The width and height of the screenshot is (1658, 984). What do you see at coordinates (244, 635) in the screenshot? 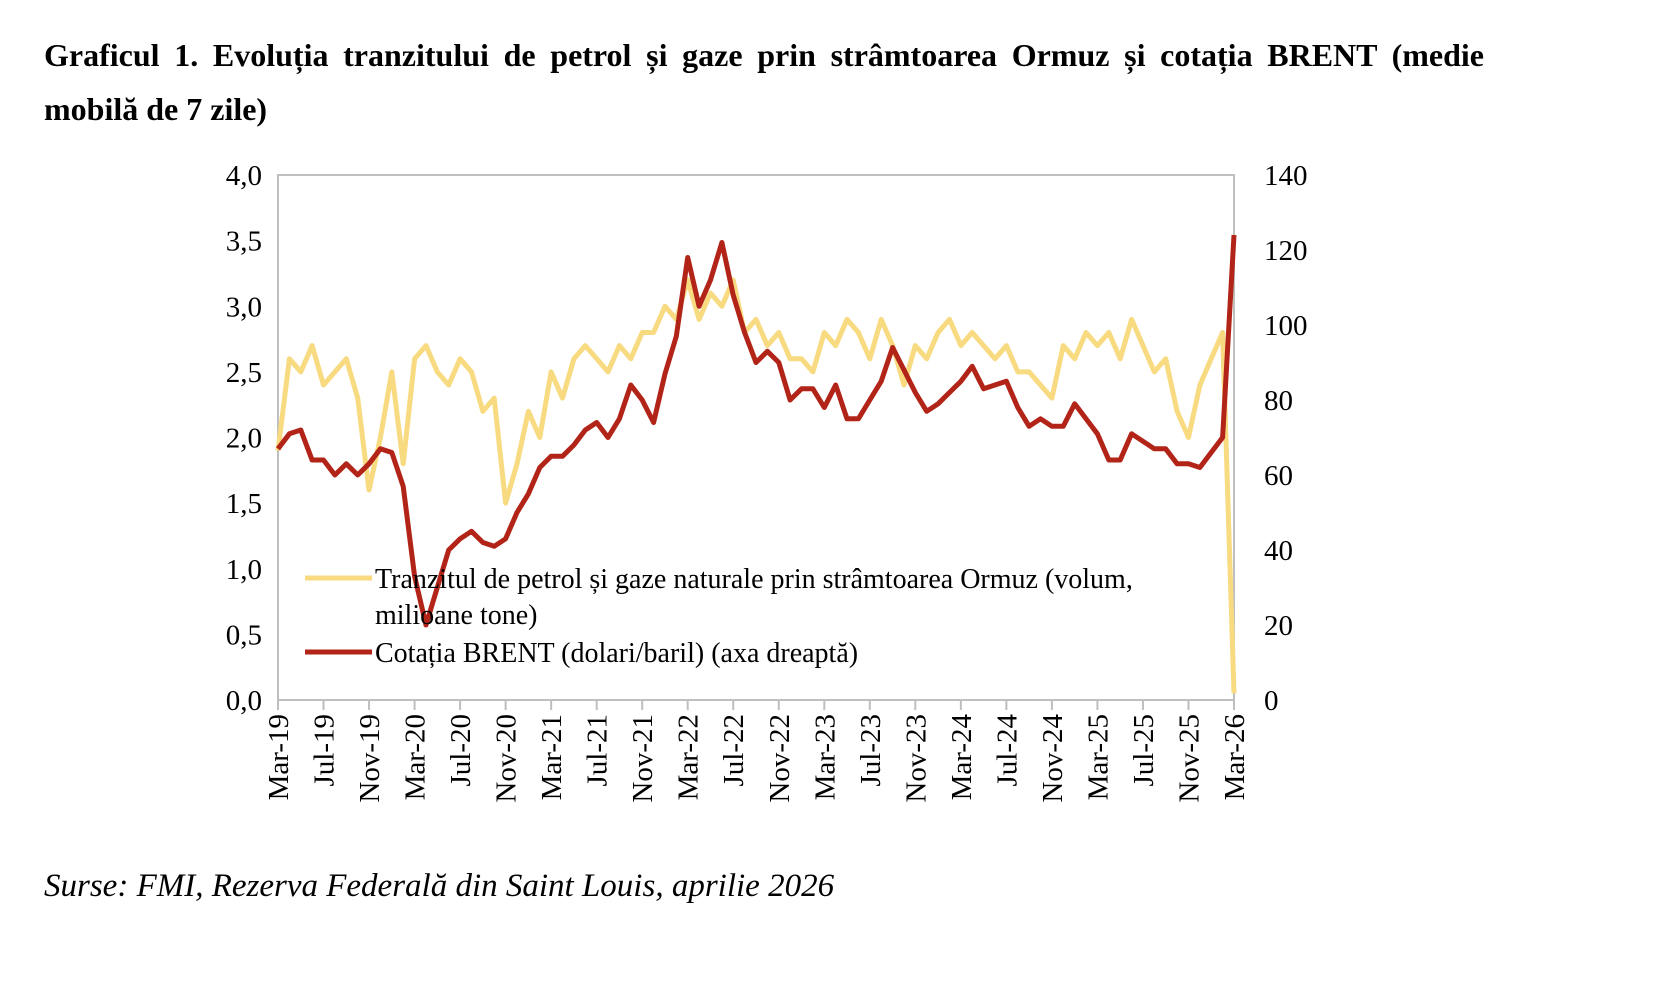
I see `y-left-tick-label: 0,5` at bounding box center [244, 635].